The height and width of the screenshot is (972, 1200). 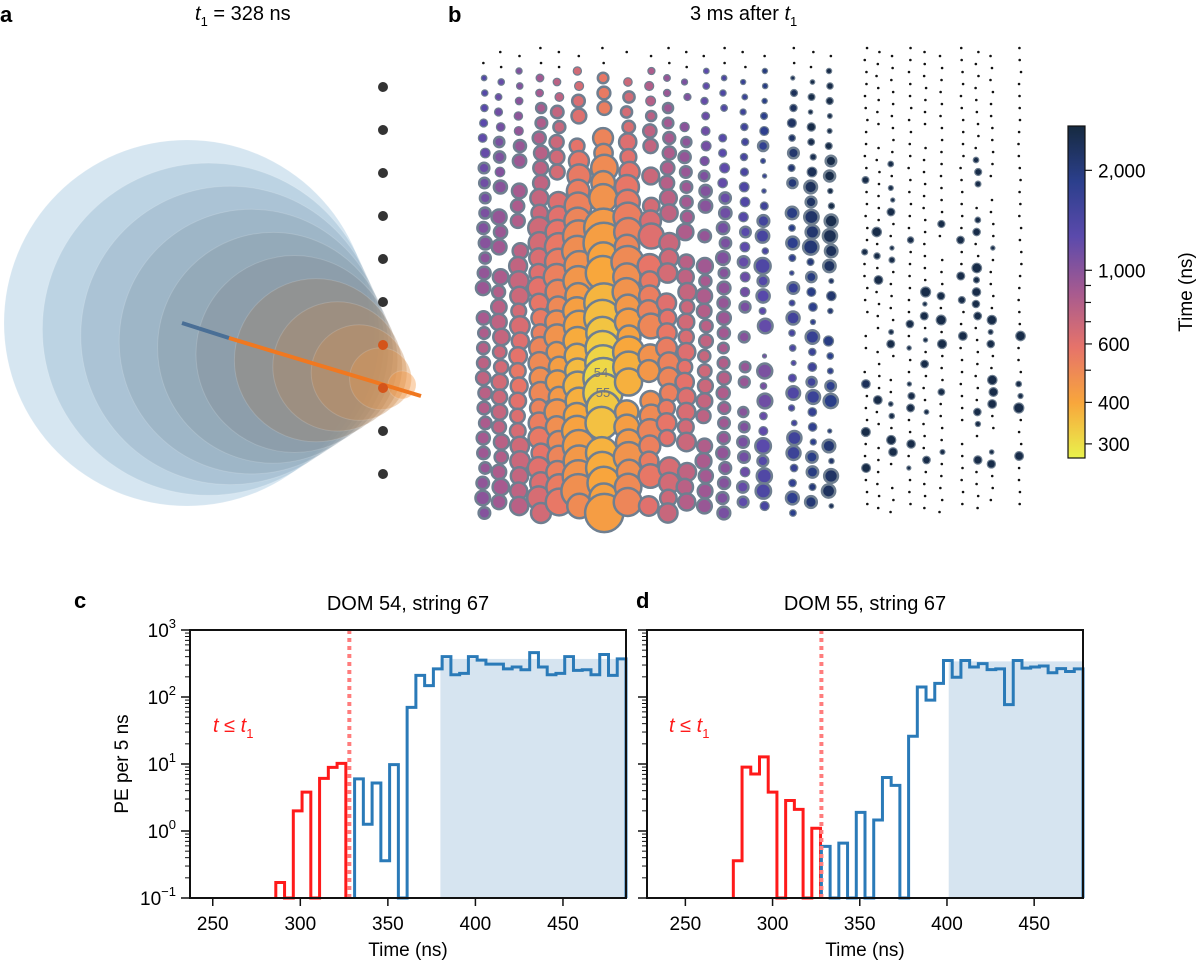 What do you see at coordinates (865, 604) in the screenshot?
I see `chart-title: DOM 55, string 67` at bounding box center [865, 604].